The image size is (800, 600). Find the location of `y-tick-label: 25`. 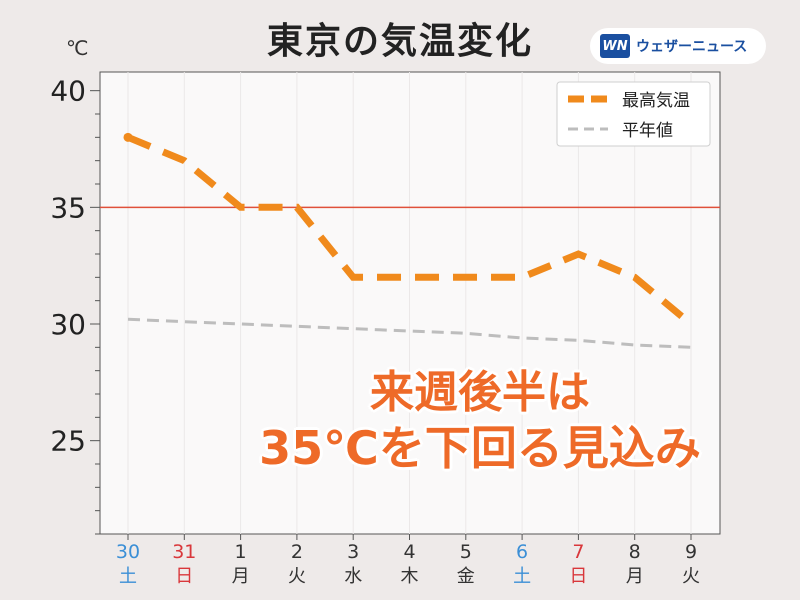

y-tick-label: 25 is located at coordinates (68, 441).